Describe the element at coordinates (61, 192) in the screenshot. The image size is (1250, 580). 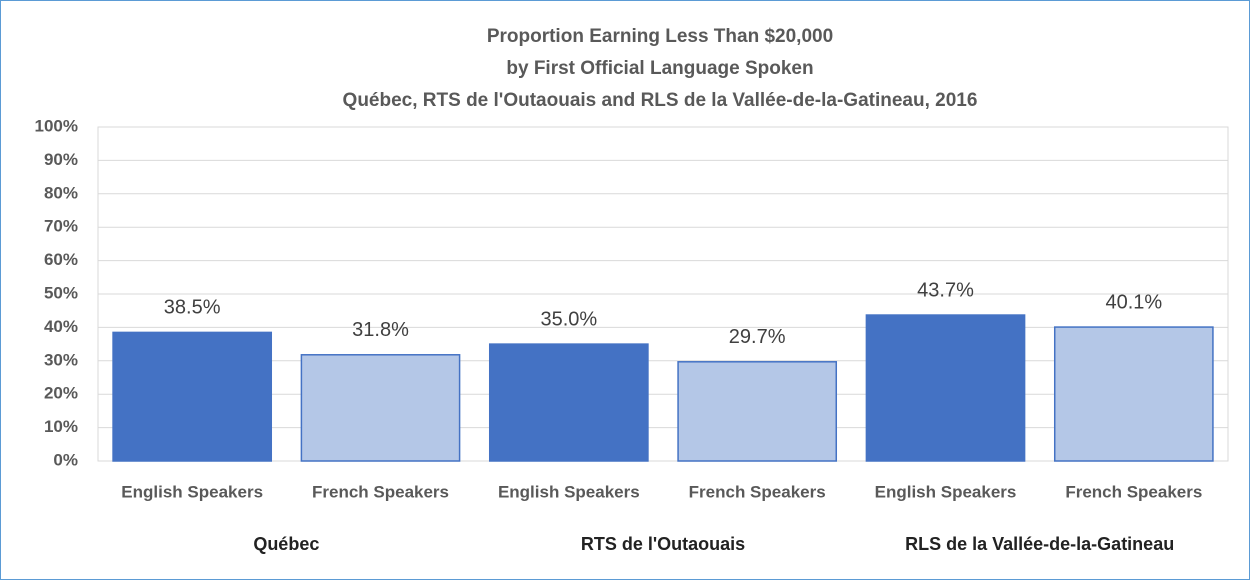
I see `y-tick-label: 80%` at that location.